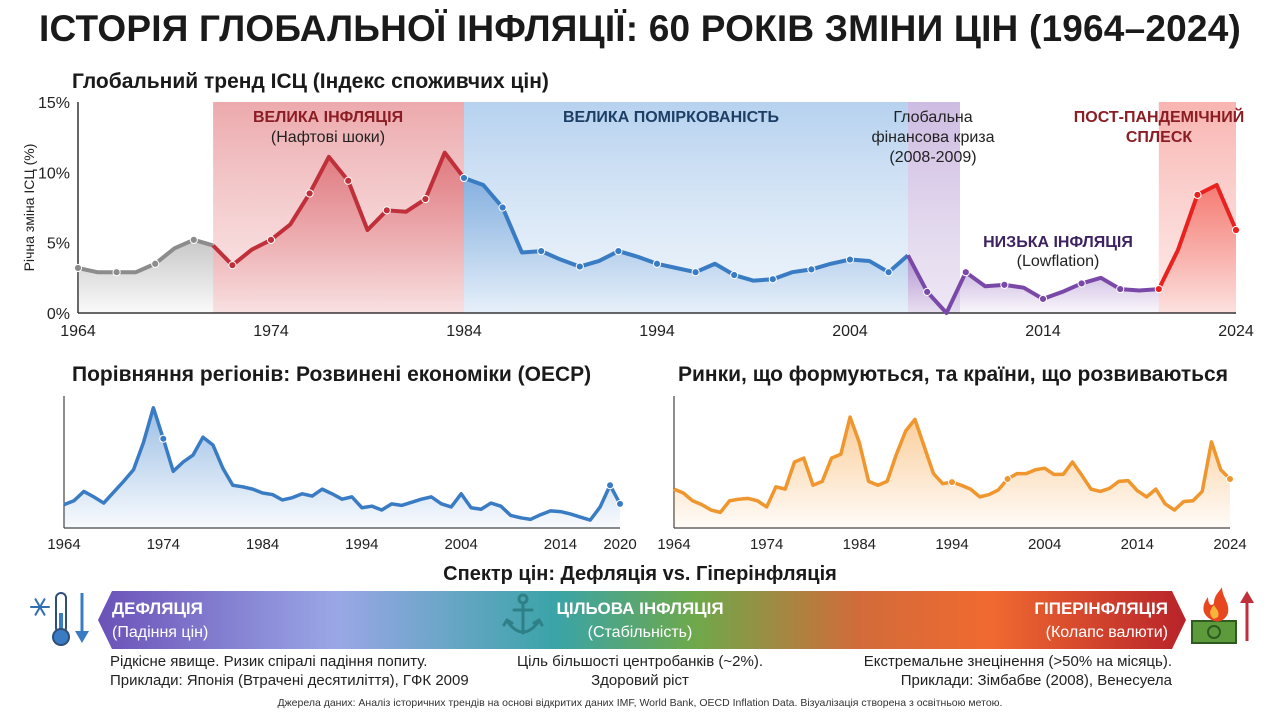  What do you see at coordinates (640, 632) in the screenshot?
I see `target-sub: (Стабільність)` at bounding box center [640, 632].